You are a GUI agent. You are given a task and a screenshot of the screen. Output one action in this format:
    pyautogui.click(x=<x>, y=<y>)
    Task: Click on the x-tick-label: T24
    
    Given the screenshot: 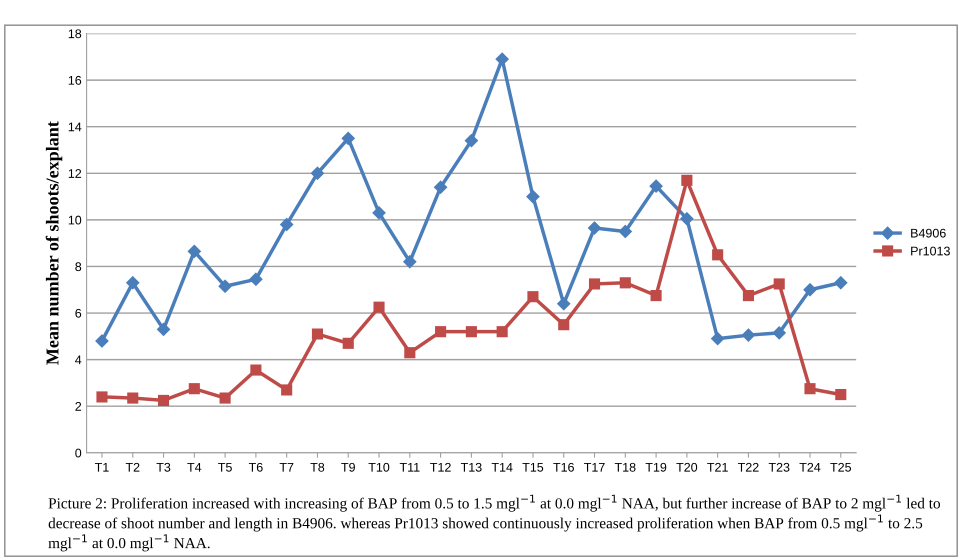 What is the action you would take?
    pyautogui.click(x=810, y=467)
    